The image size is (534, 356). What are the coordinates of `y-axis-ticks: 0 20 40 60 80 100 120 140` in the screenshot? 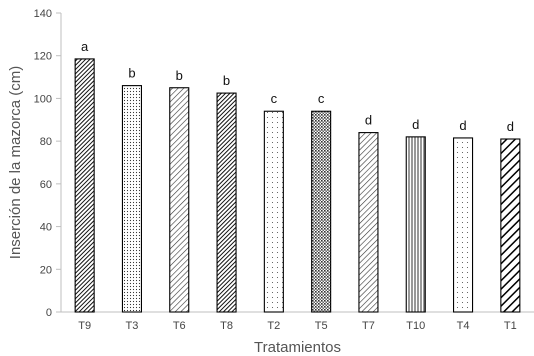 It's located at (47, 163).